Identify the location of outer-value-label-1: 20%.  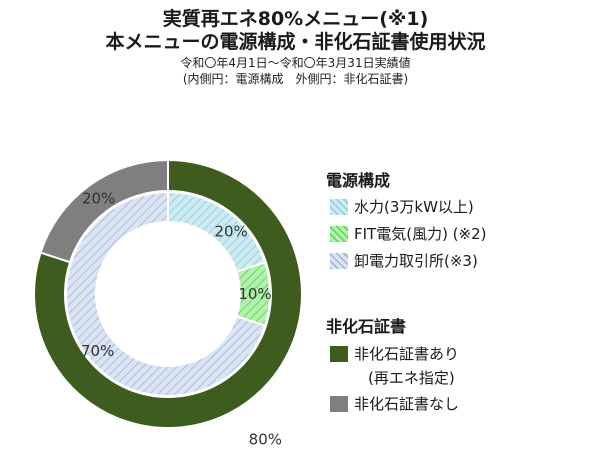
(98, 199).